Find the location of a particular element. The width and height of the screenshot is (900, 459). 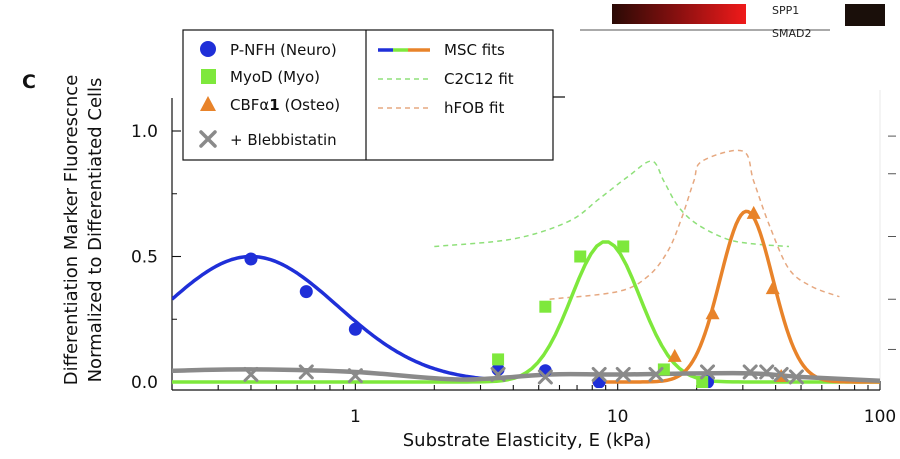

legend-box is located at coordinates (368, 95).